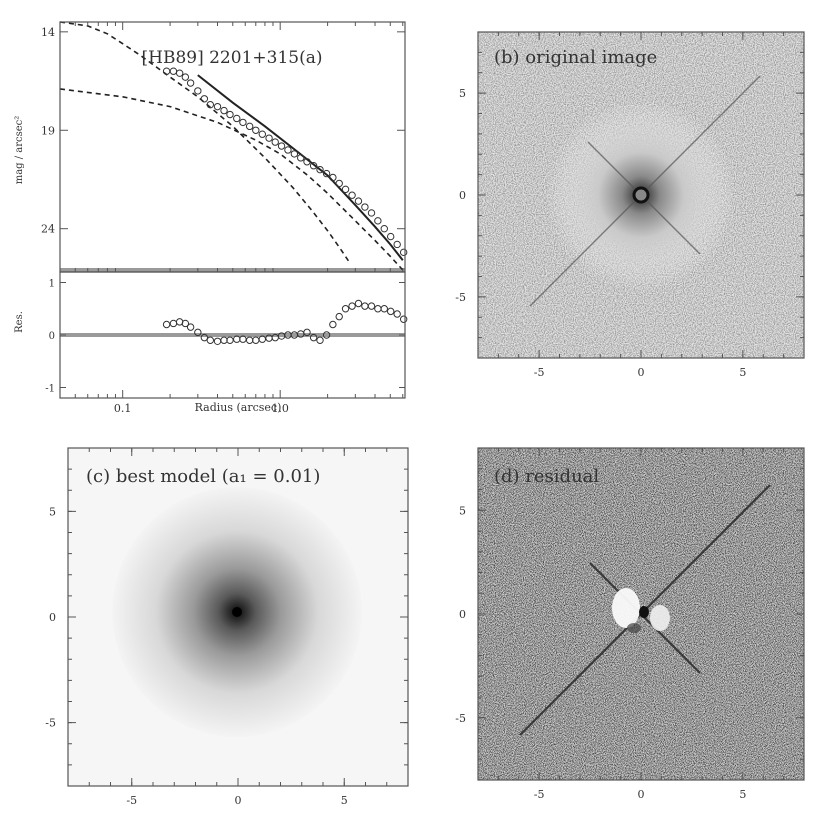 This screenshot has height=830, width=830. Describe the element at coordinates (344, 800) in the screenshot. I see `model-x-tick-label: 5` at that location.